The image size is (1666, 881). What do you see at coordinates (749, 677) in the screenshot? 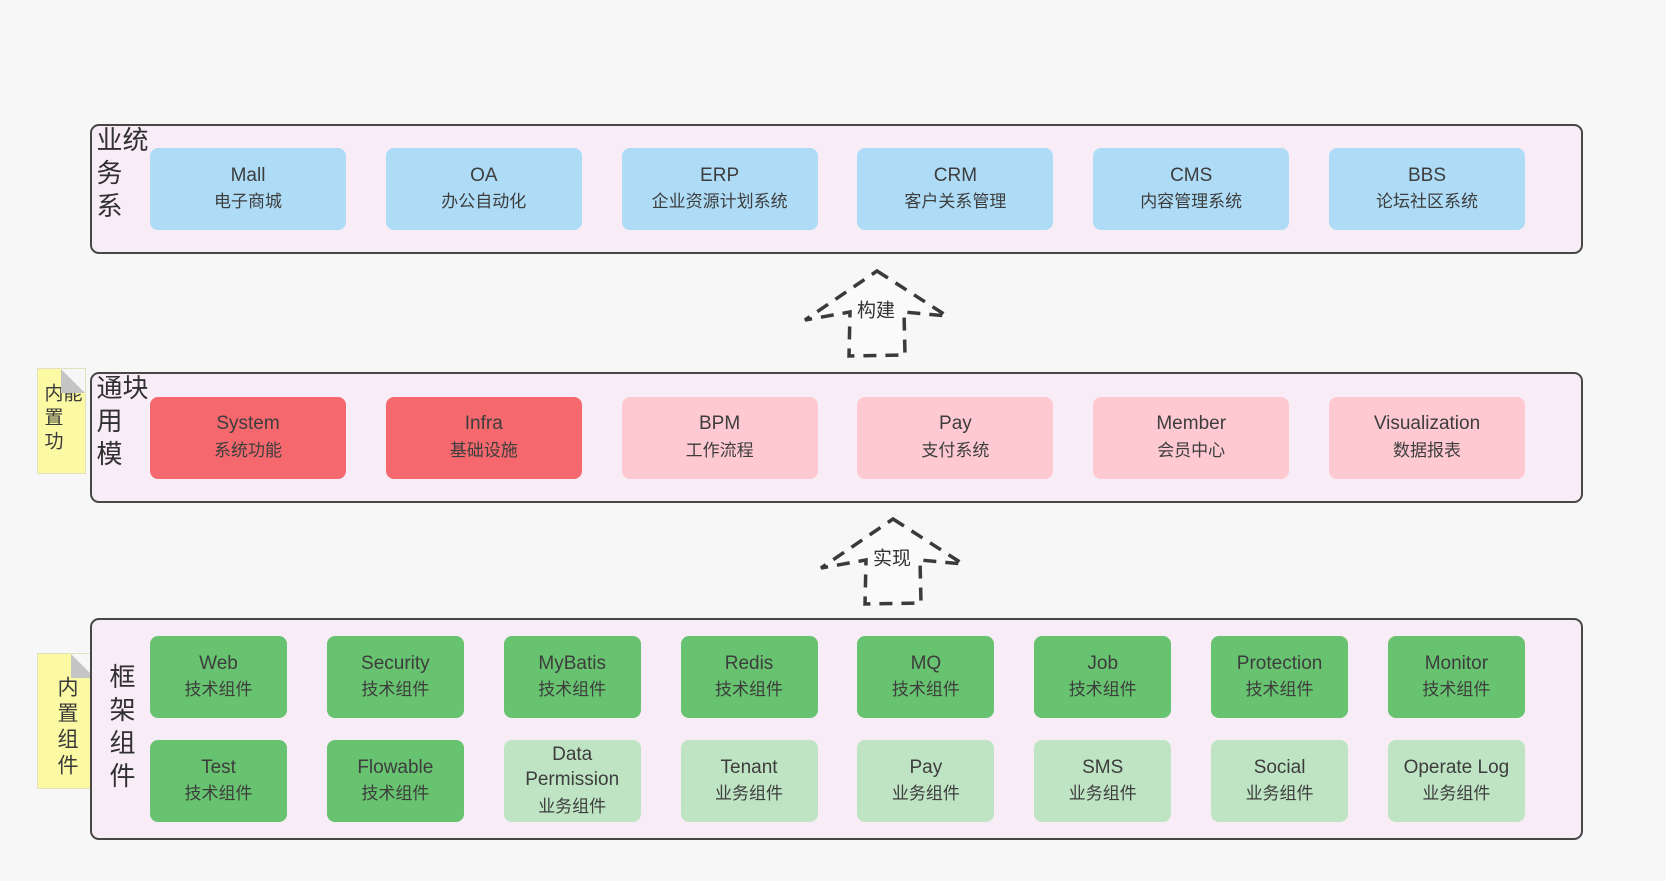
I see `box-redis: Redis 技术组件` at bounding box center [749, 677].